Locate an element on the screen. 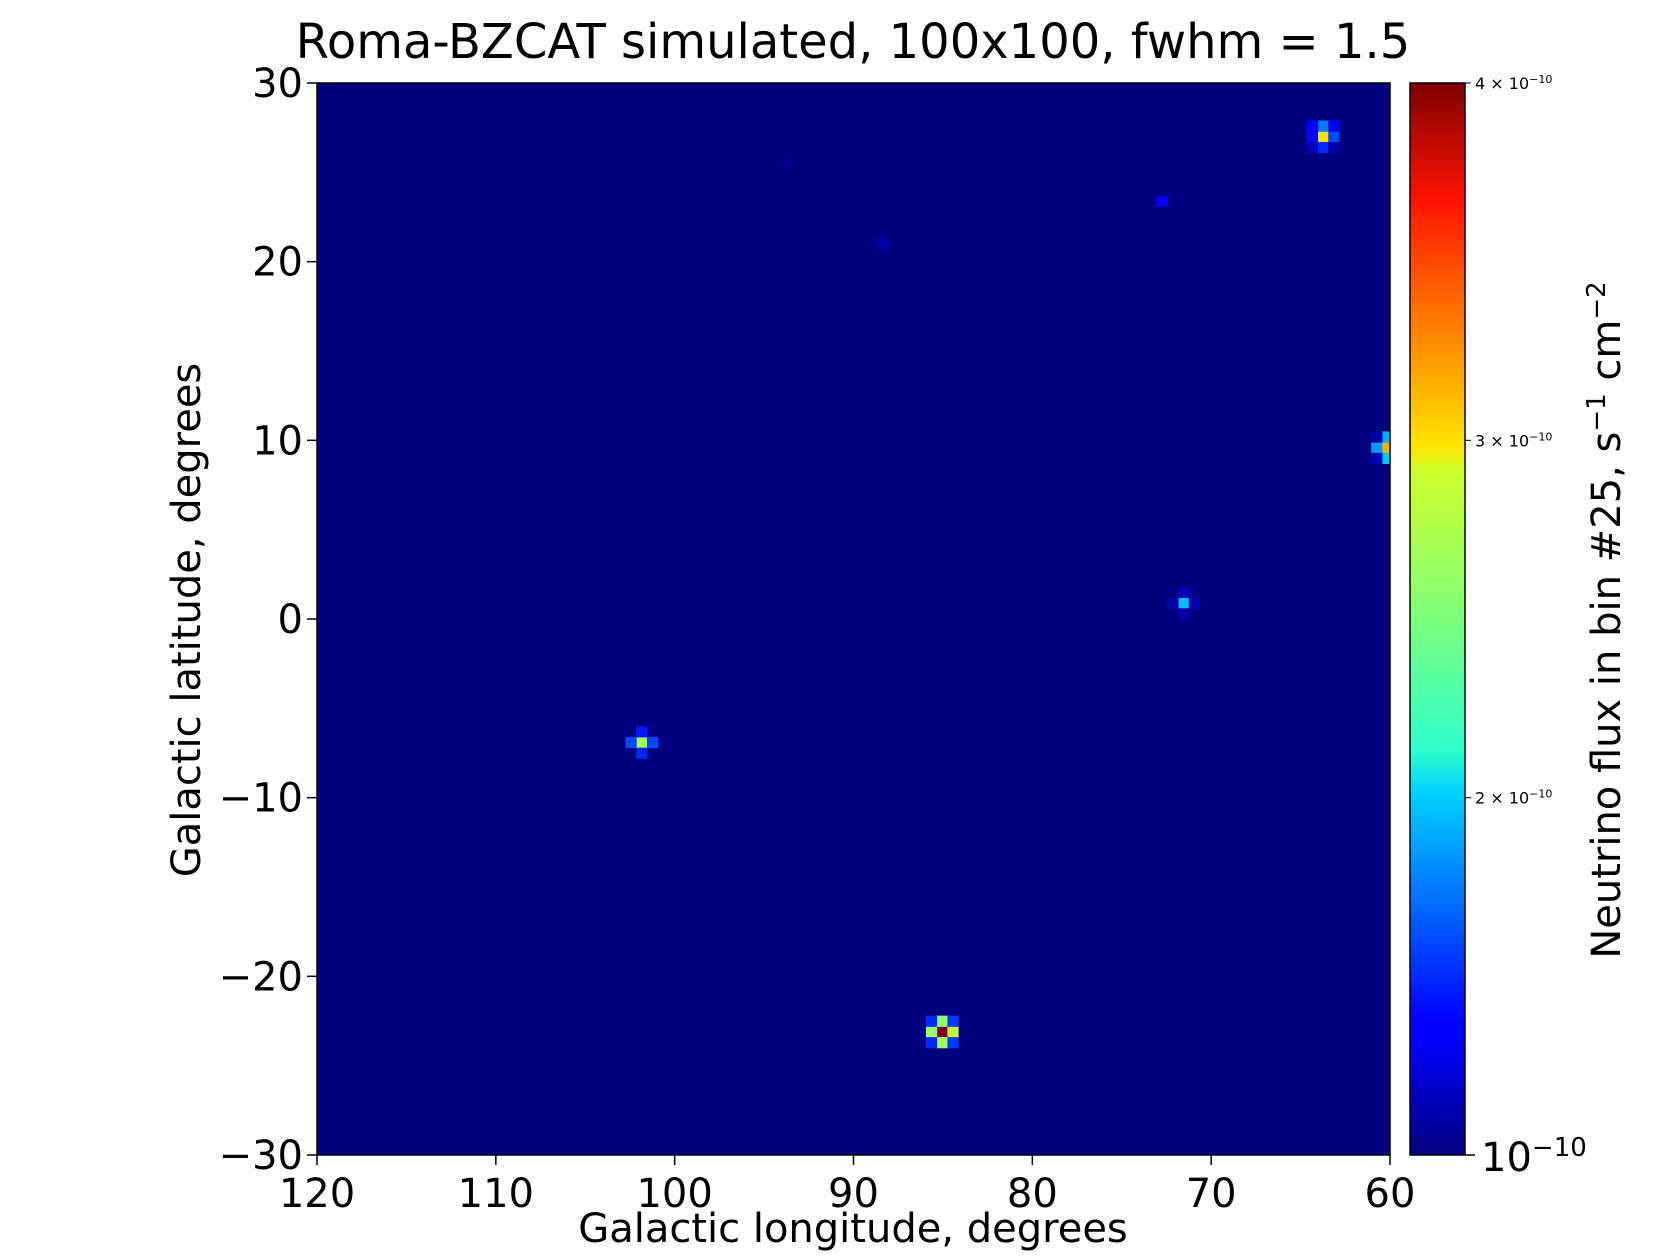 Image resolution: width=1680 pixels, height=1260 pixels. y-tick-label: 20 is located at coordinates (277, 263).